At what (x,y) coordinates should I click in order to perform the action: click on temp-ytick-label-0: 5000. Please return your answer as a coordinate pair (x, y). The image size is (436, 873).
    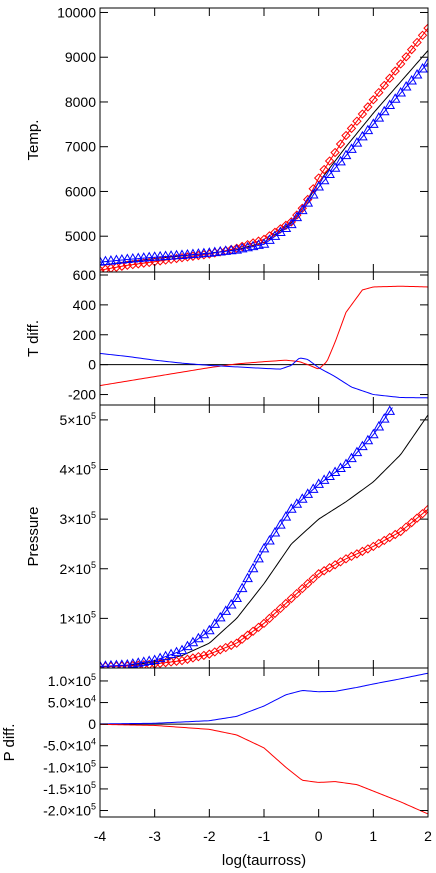
    Looking at the image, I should click on (80, 236).